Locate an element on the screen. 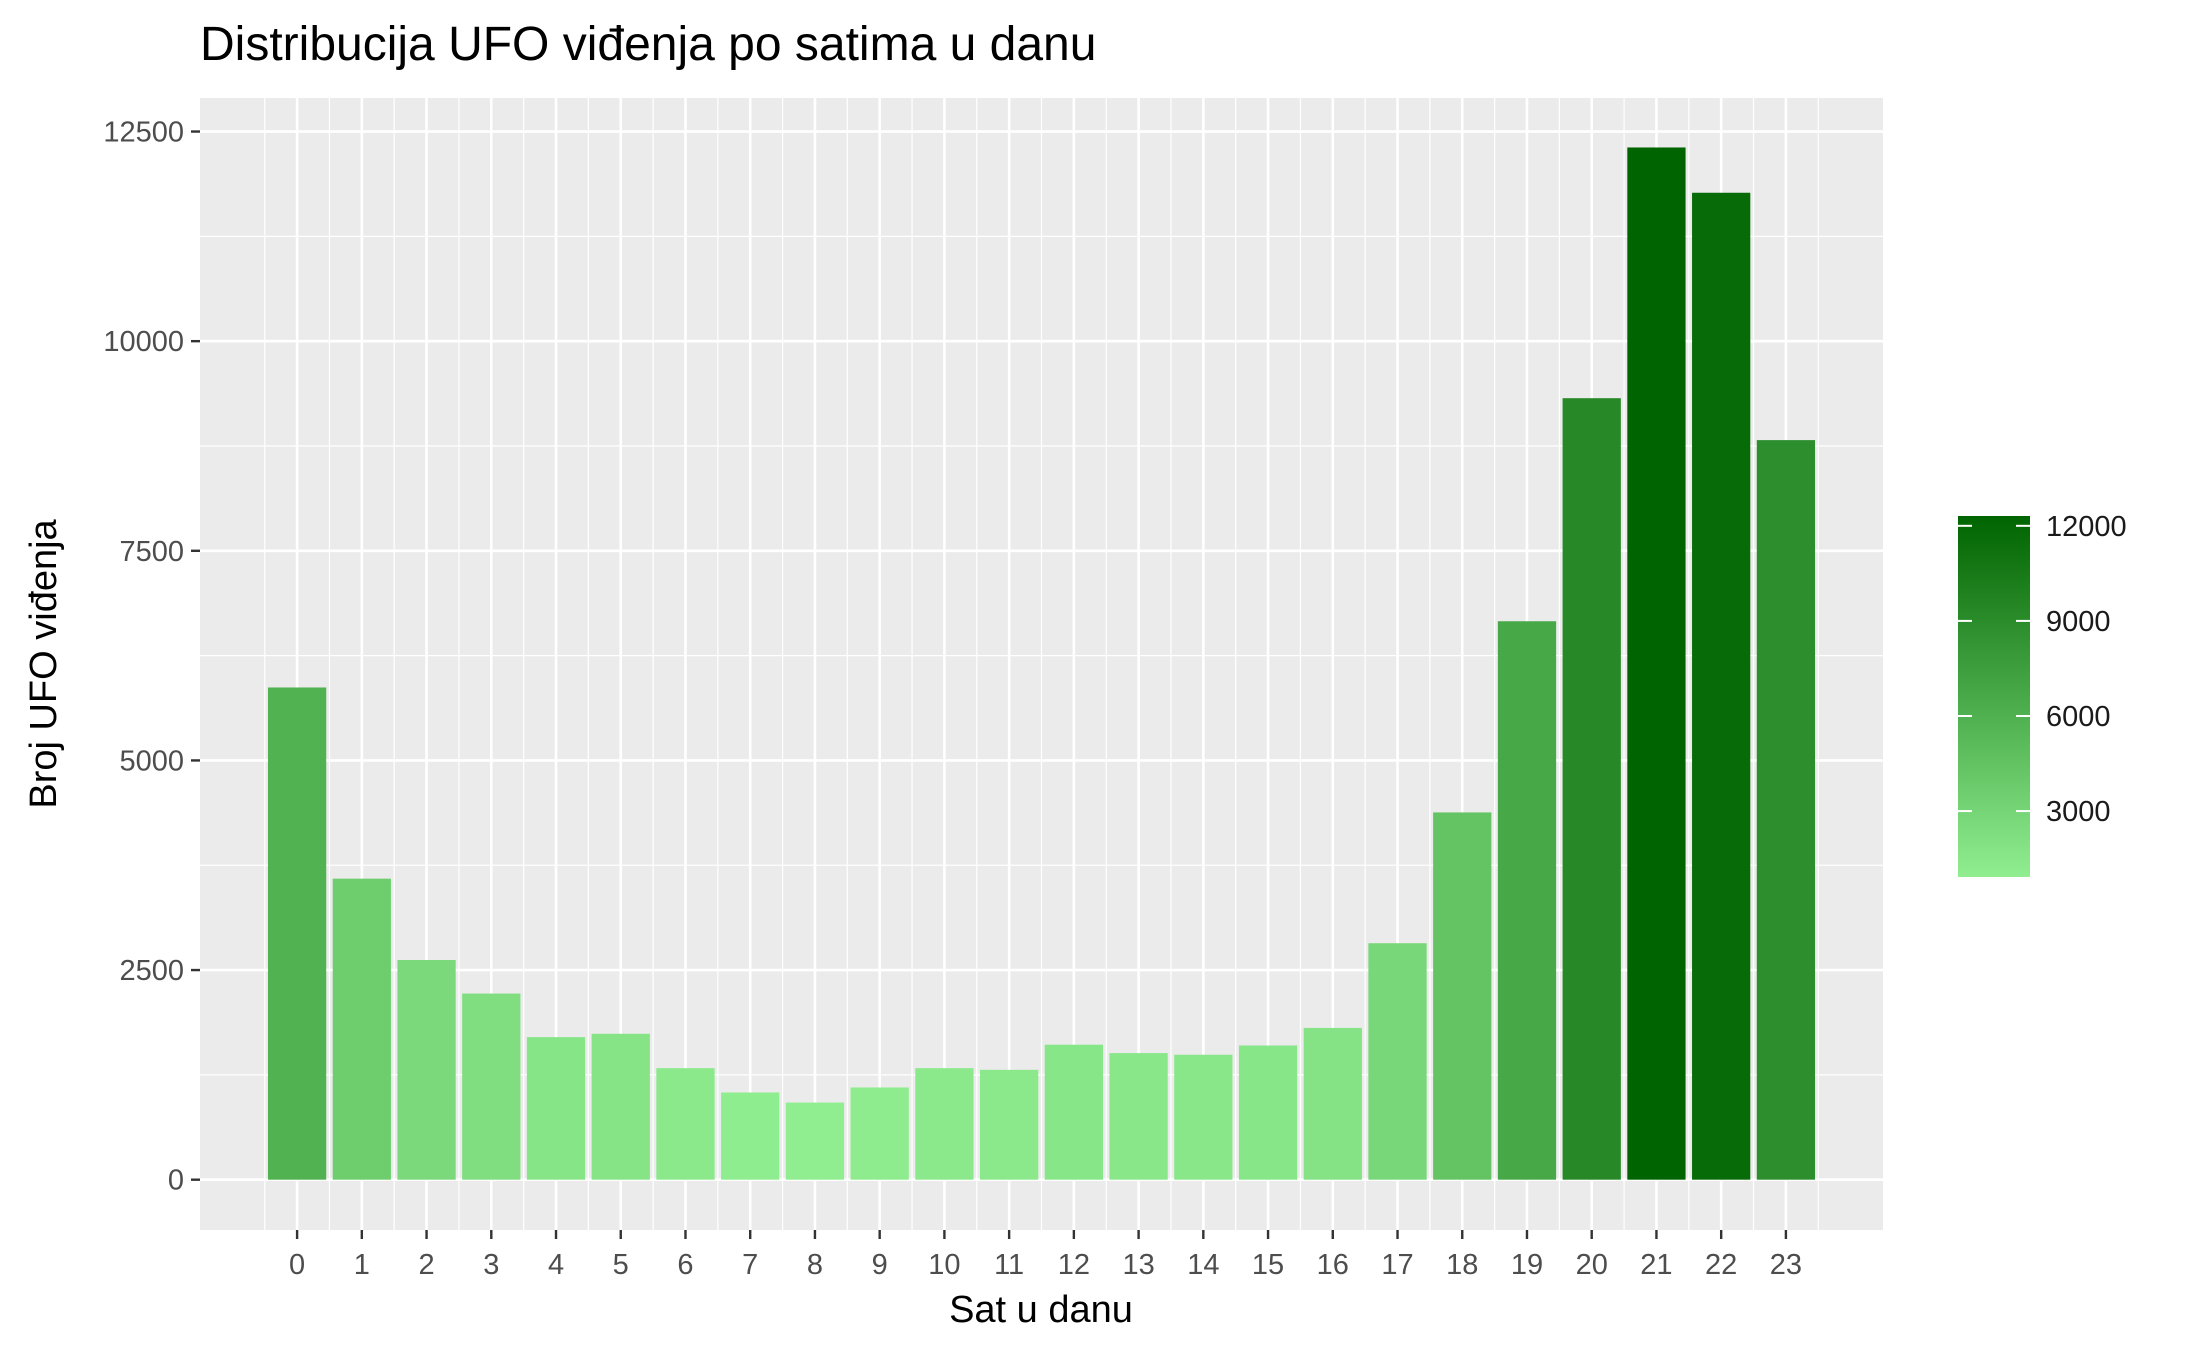 The height and width of the screenshot is (1350, 2187). x-tick-label: 22 is located at coordinates (1721, 1265).